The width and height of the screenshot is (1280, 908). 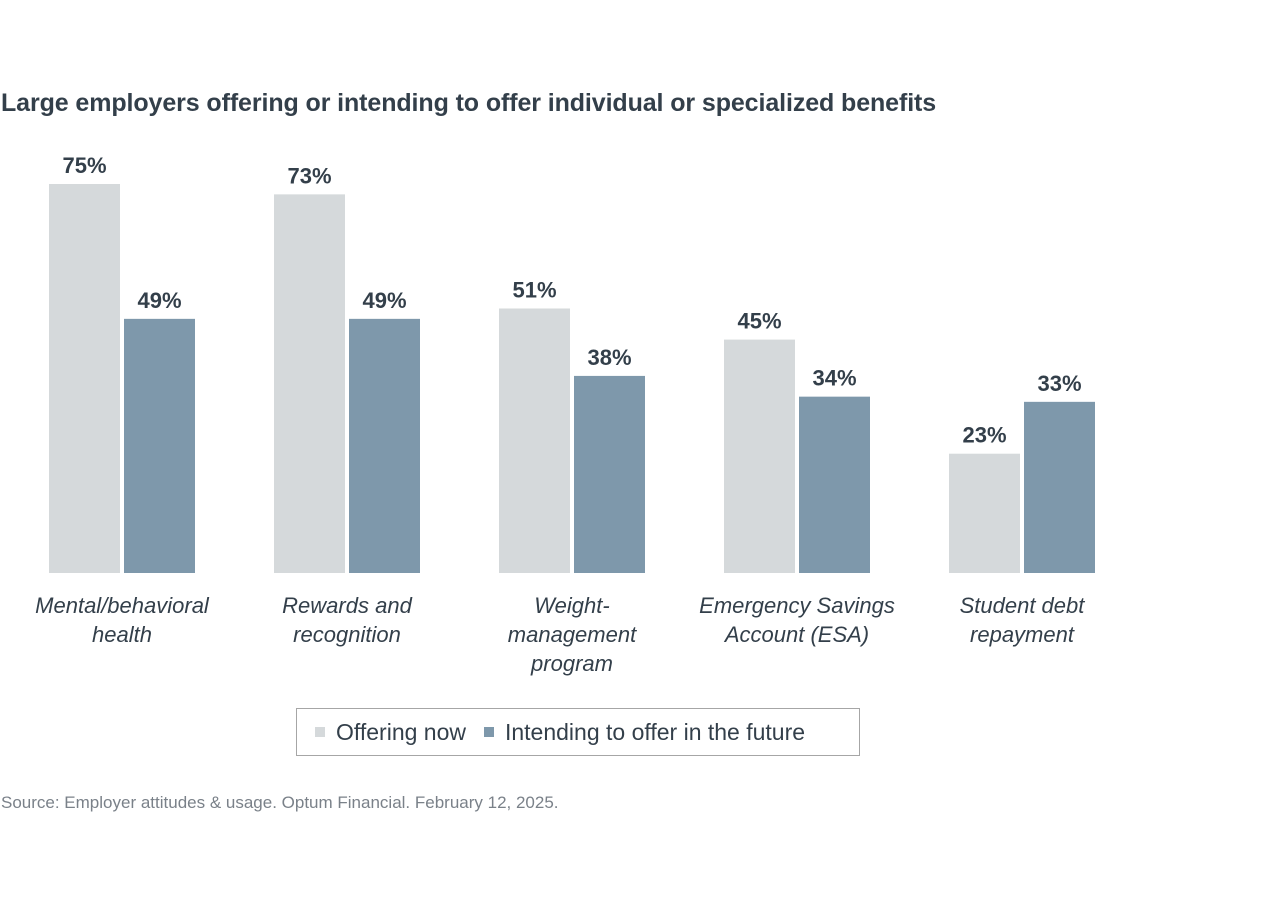 What do you see at coordinates (572, 634) in the screenshot?
I see `category-label: management` at bounding box center [572, 634].